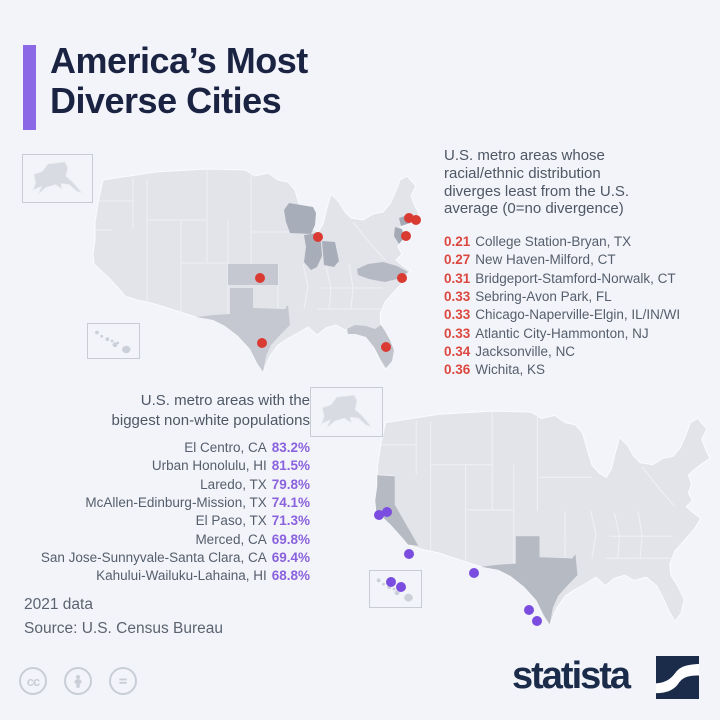 The image size is (720, 720). I want to click on state-wisconsin, so click(300, 218).